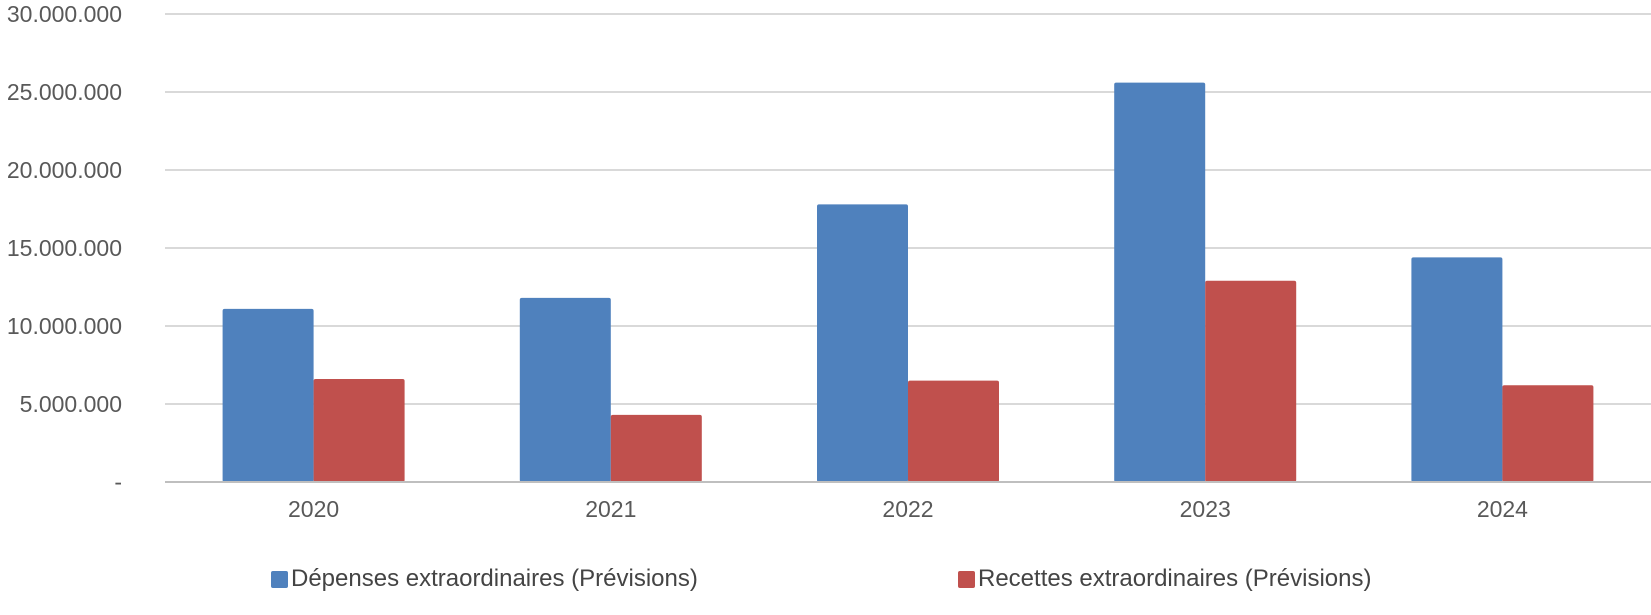 This screenshot has width=1651, height=615. Describe the element at coordinates (118, 482) in the screenshot. I see `y-tick-label: -` at that location.